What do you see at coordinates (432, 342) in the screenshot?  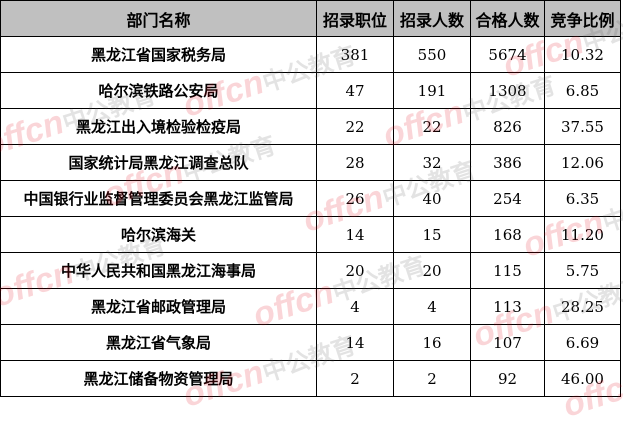 I see `hires-cell: 16` at bounding box center [432, 342].